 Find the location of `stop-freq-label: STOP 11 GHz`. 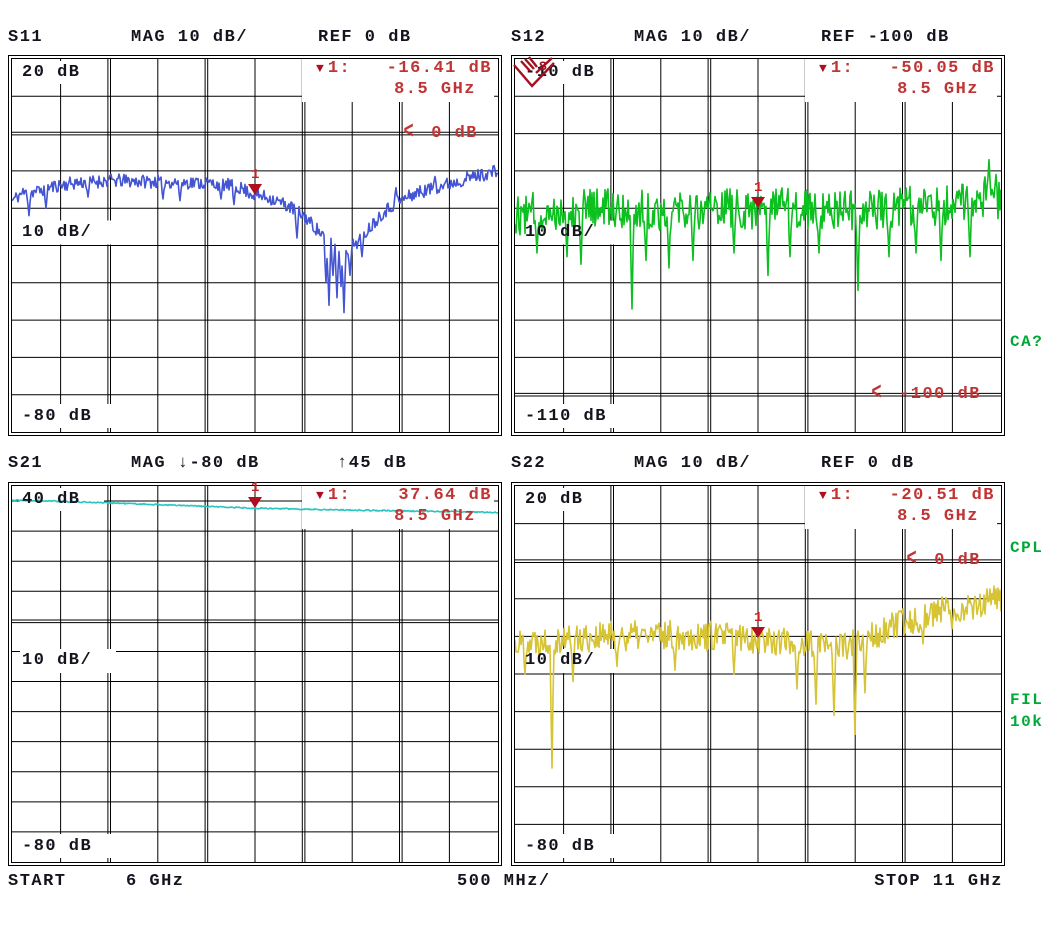

stop-freq-label: STOP 11 GHz is located at coordinates (938, 881).